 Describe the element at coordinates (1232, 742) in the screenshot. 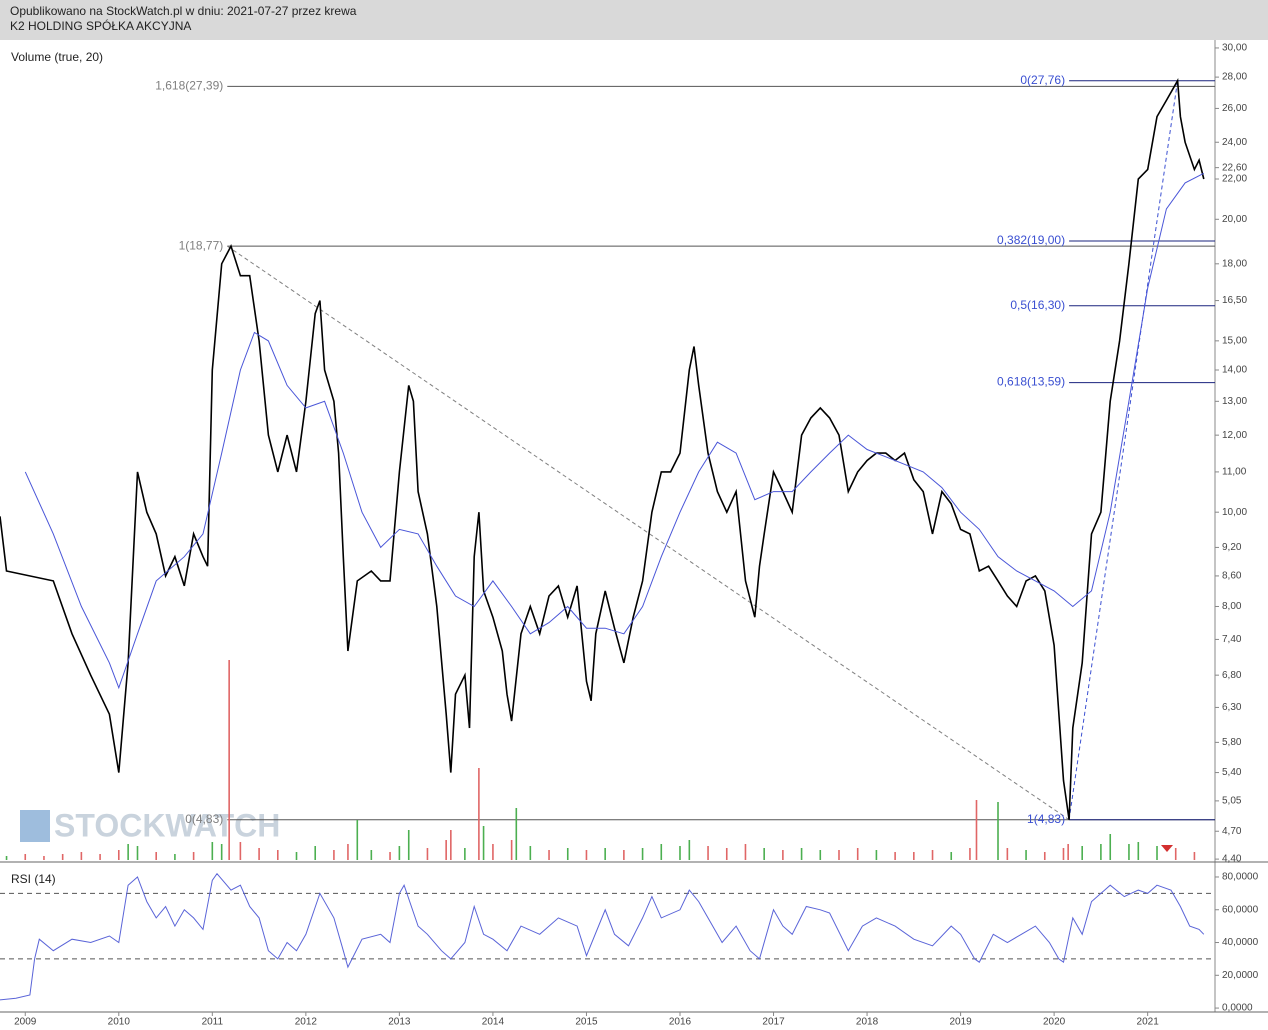

I see `y-tick-label: 5,80` at that location.